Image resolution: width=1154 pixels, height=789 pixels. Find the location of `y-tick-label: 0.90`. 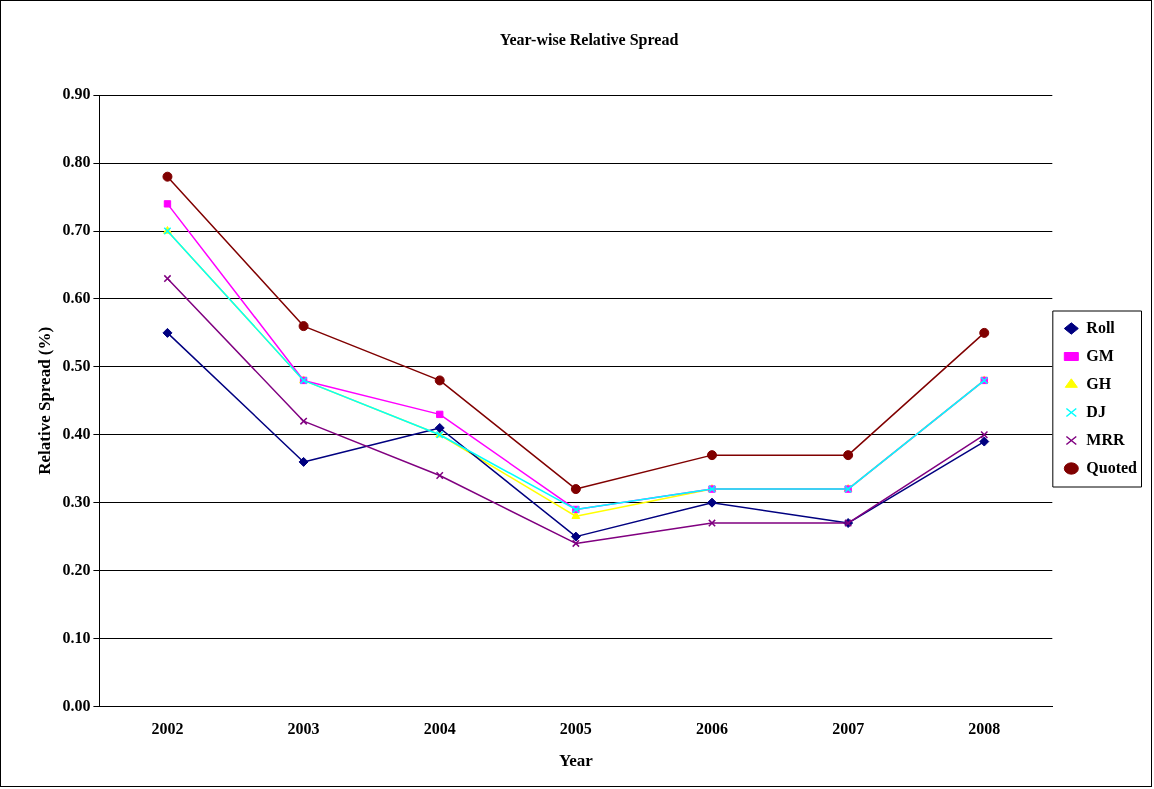

y-tick-label: 0.90 is located at coordinates (76, 94).